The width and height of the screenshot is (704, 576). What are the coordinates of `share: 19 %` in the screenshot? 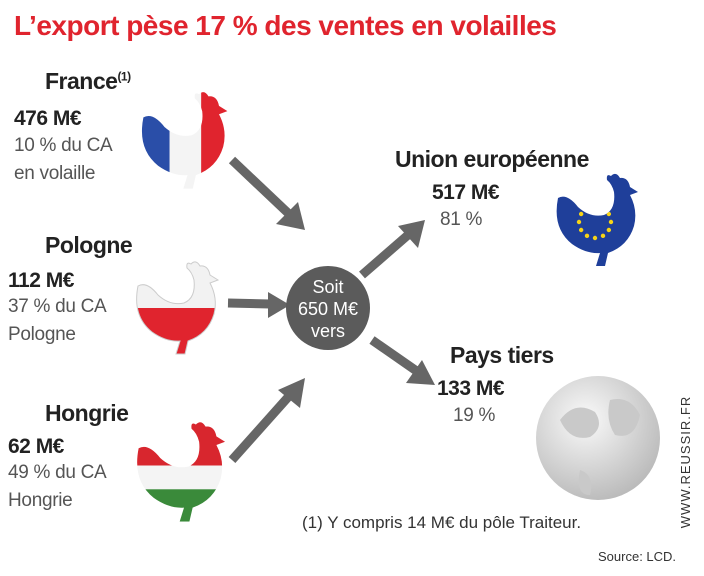 It's located at (474, 415).